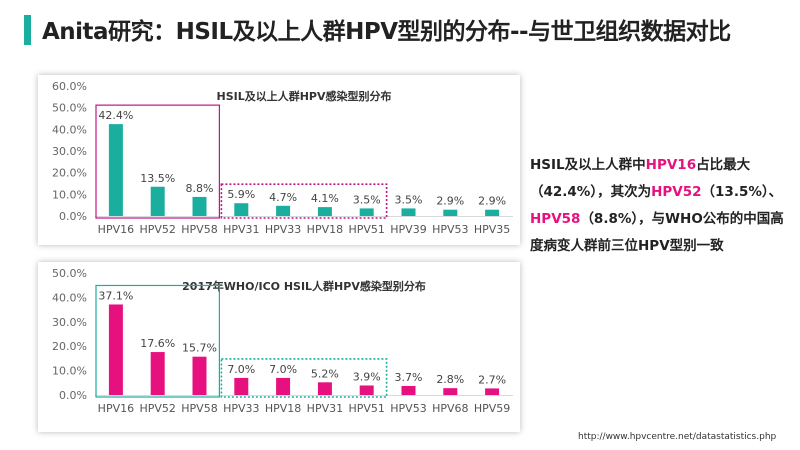 This screenshot has width=800, height=450. I want to click on chart1-value-label: 42.4%, so click(115, 115).